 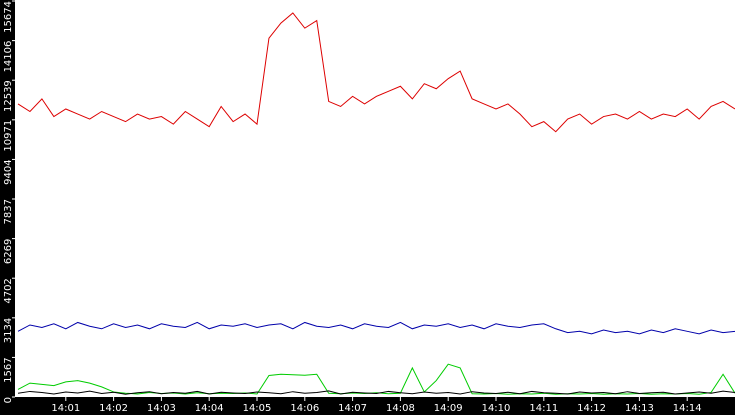 What do you see at coordinates (8, 171) in the screenshot?
I see `y-tick-label: 9404` at bounding box center [8, 171].